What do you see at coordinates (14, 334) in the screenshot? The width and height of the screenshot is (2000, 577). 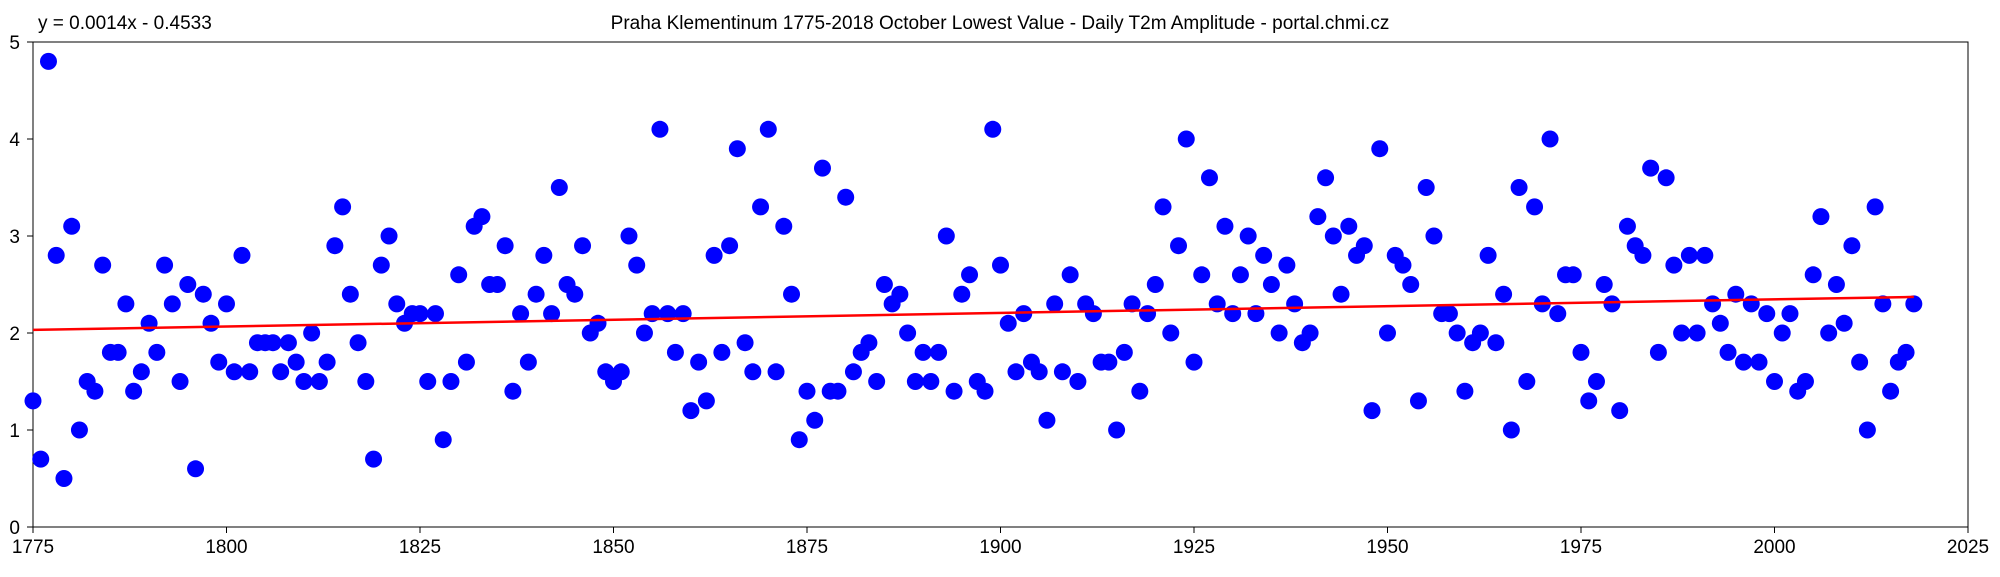 I see `y-tick-label: 2` at bounding box center [14, 334].